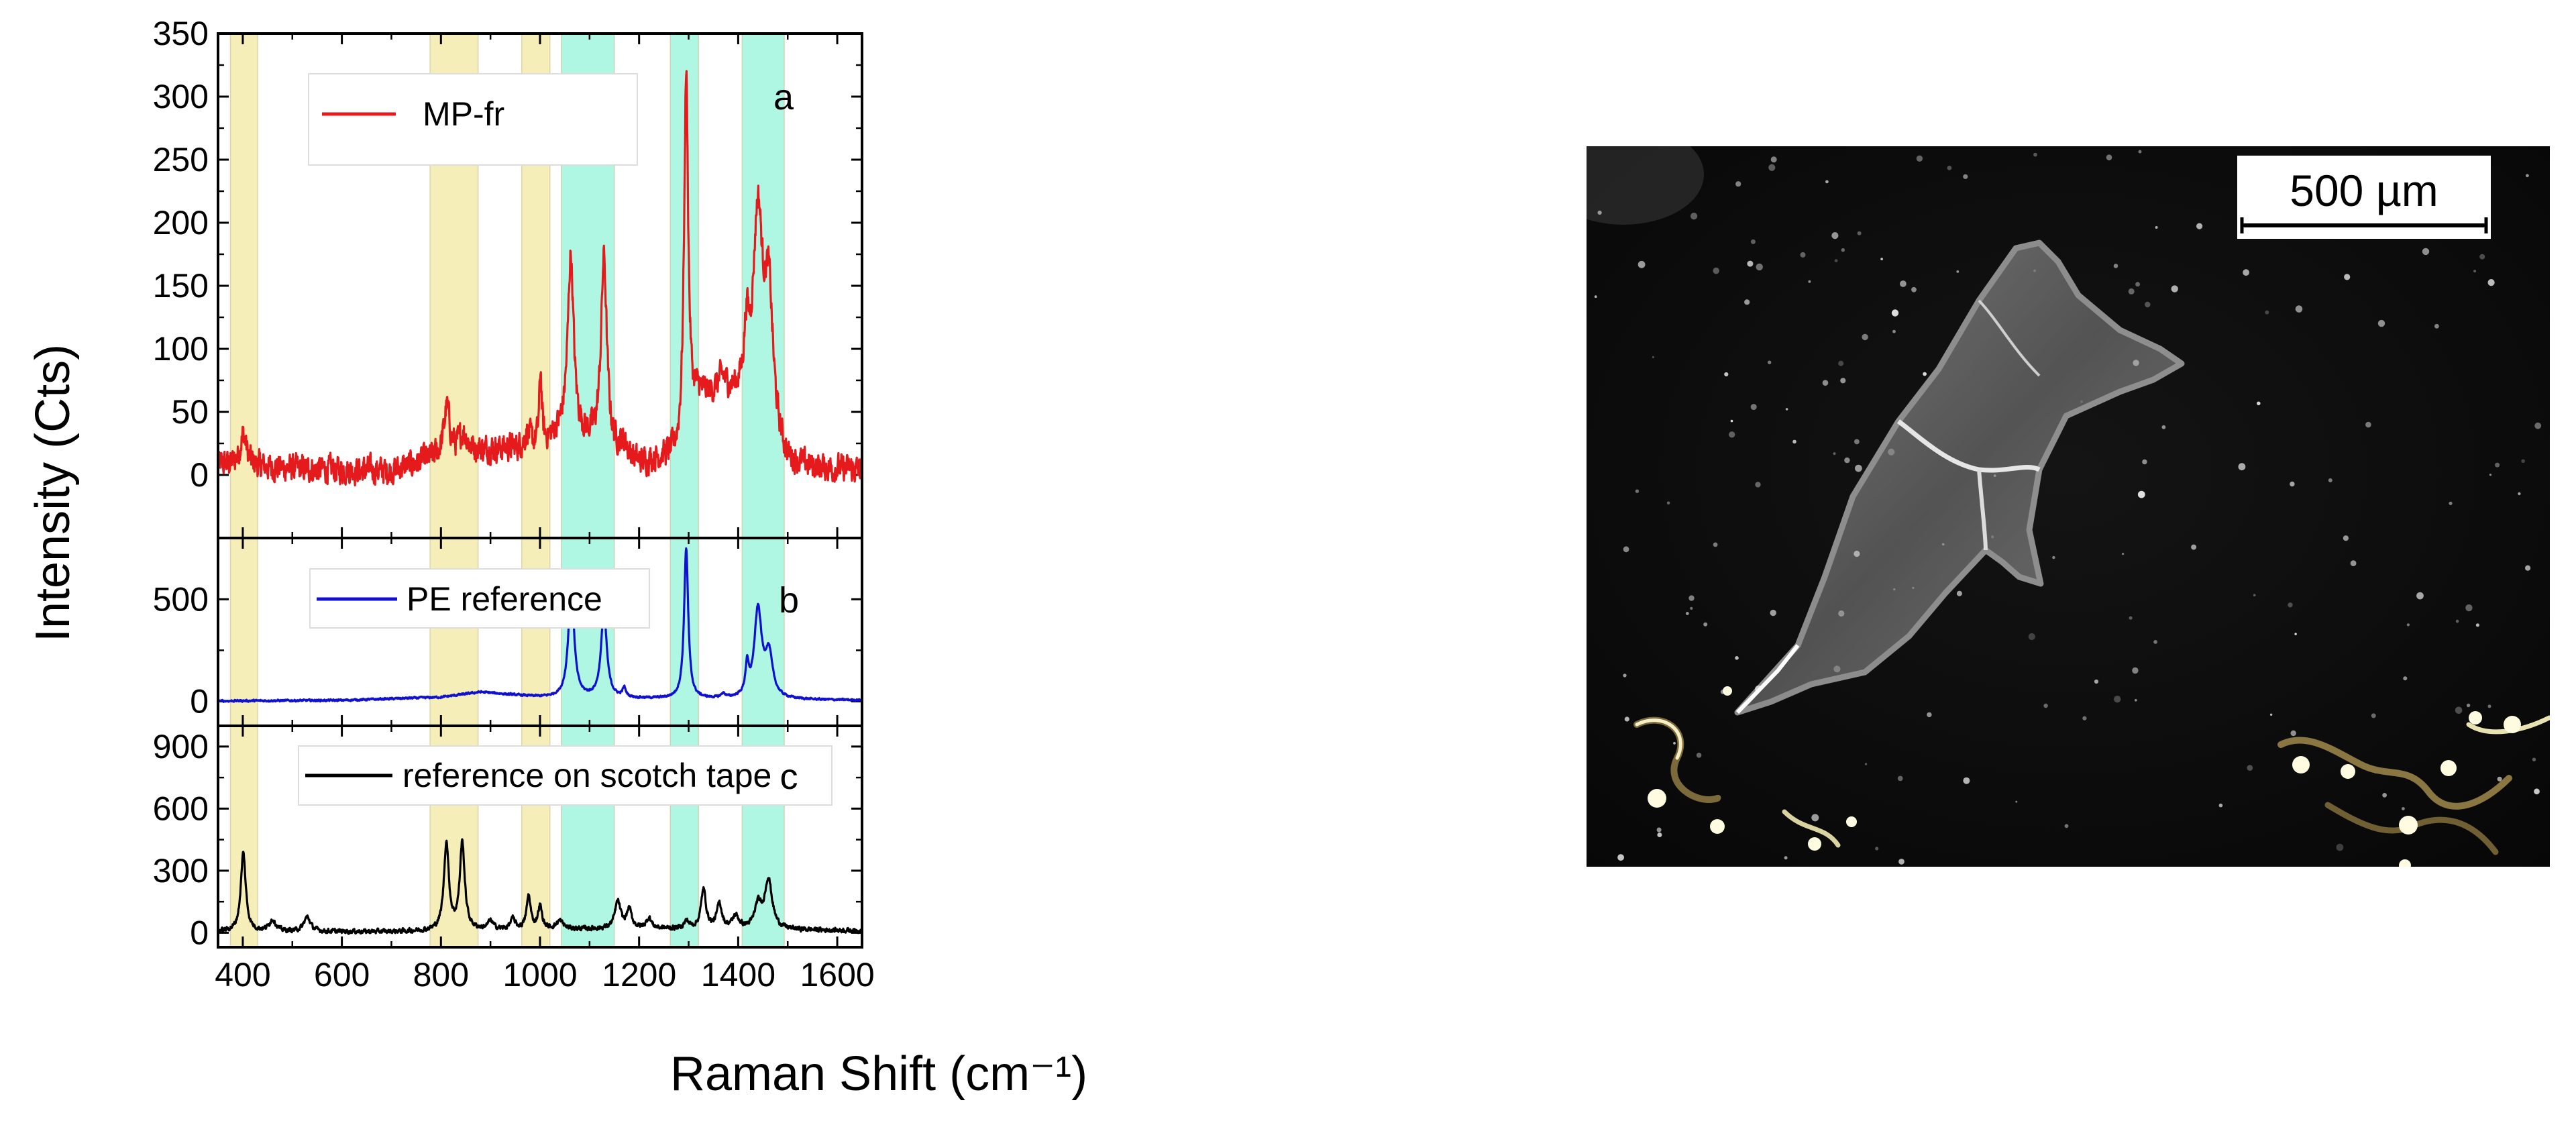  I want to click on micrograph-vignette-top-left, so click(1645, 185).